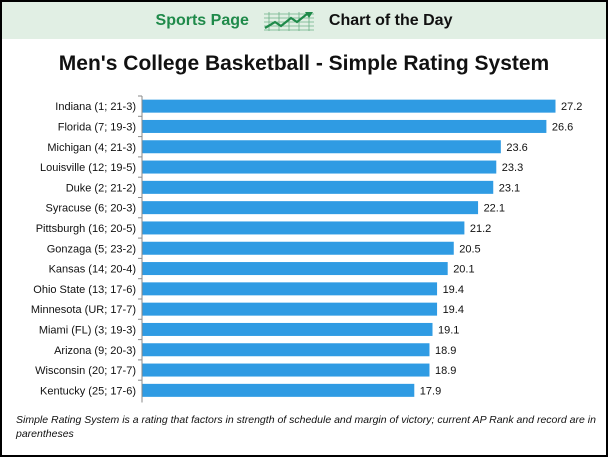 The image size is (608, 457). I want to click on category-label: Gonzaga (5; 23-2), so click(91, 249).